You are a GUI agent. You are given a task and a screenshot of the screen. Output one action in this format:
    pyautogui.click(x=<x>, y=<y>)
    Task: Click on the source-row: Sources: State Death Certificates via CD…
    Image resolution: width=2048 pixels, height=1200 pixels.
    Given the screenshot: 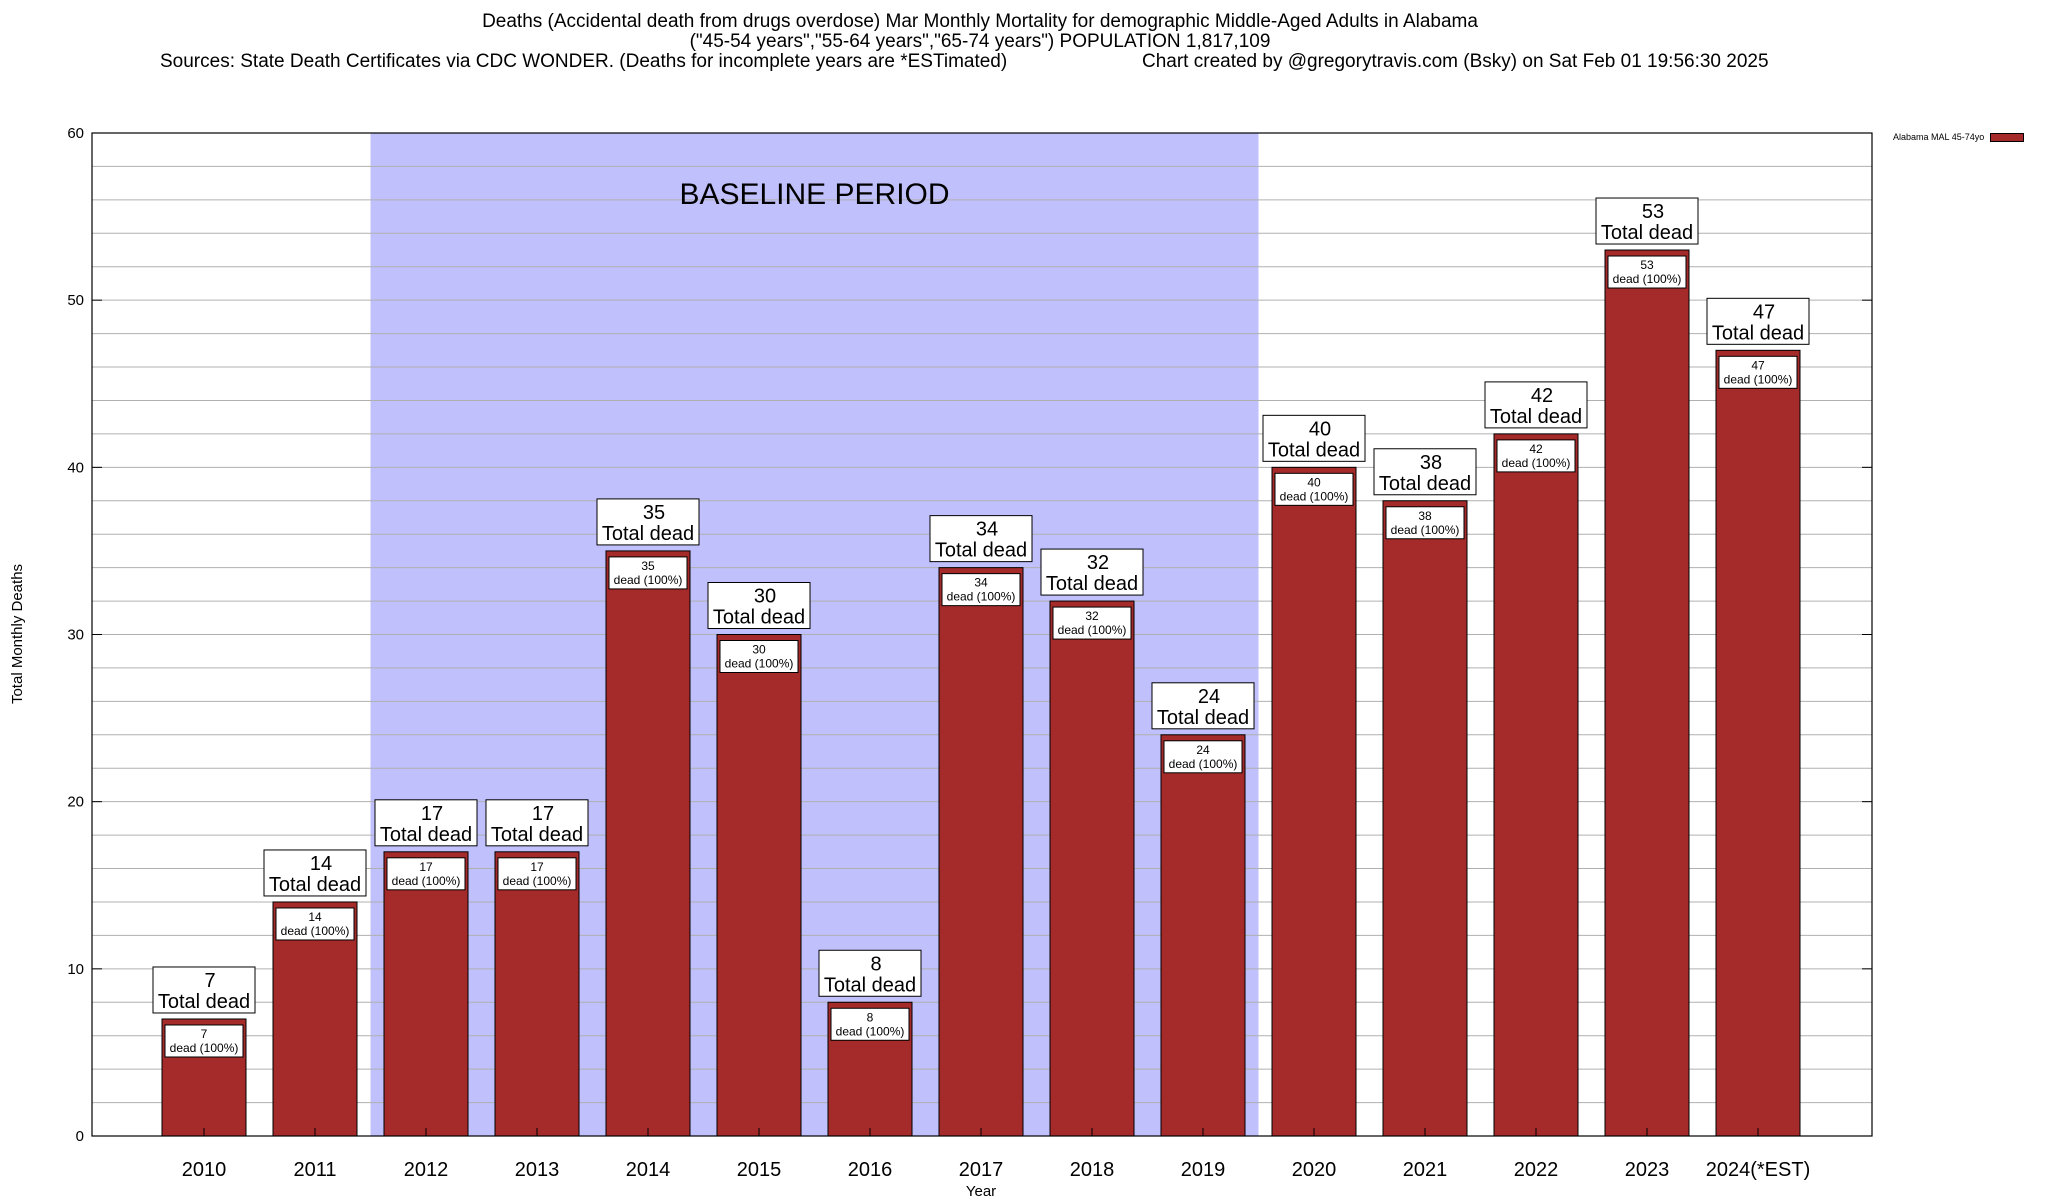 What is the action you would take?
    pyautogui.click(x=980, y=62)
    